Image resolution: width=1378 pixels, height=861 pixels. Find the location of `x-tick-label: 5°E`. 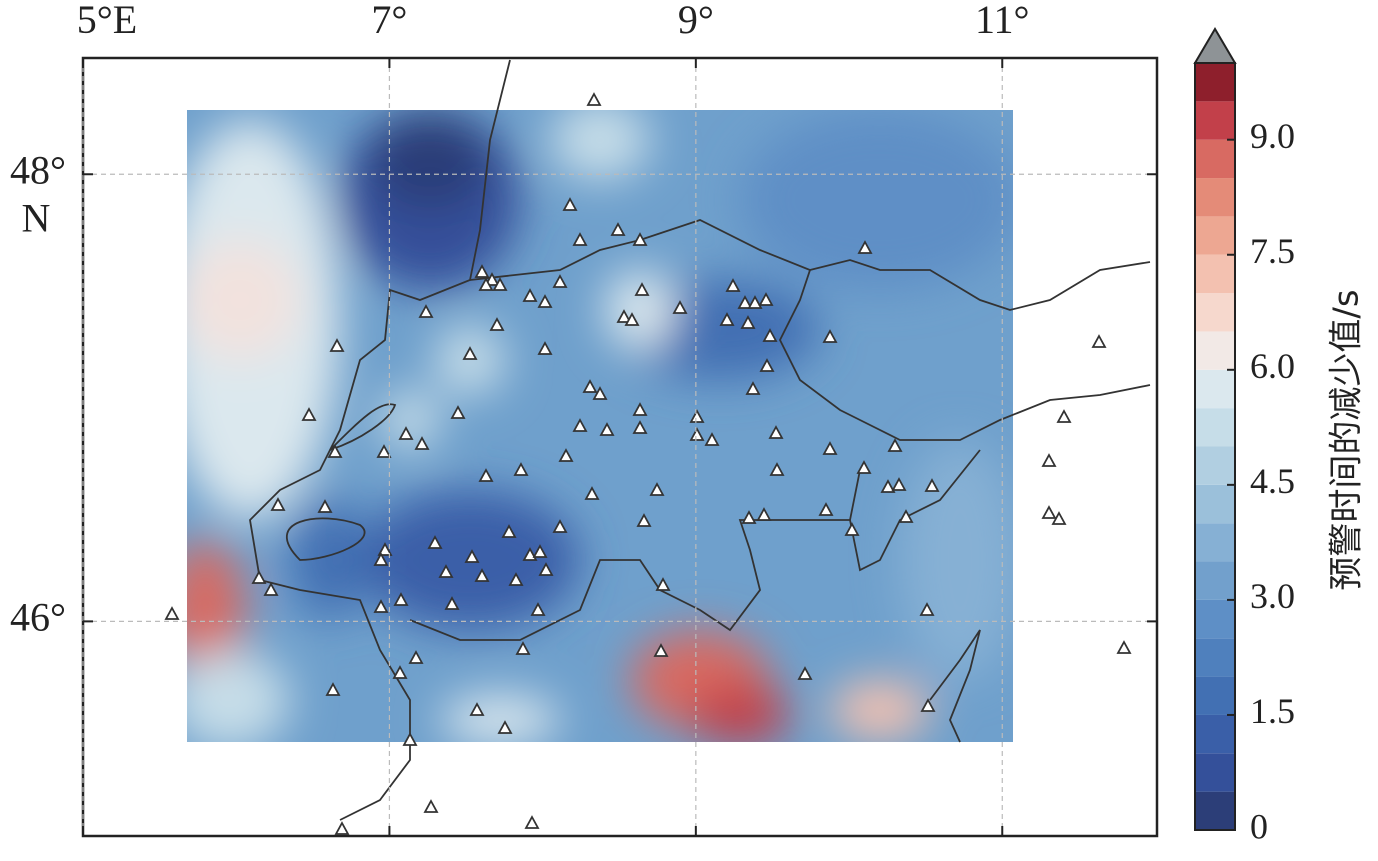

x-tick-label: 5°E is located at coordinates (107, 21).